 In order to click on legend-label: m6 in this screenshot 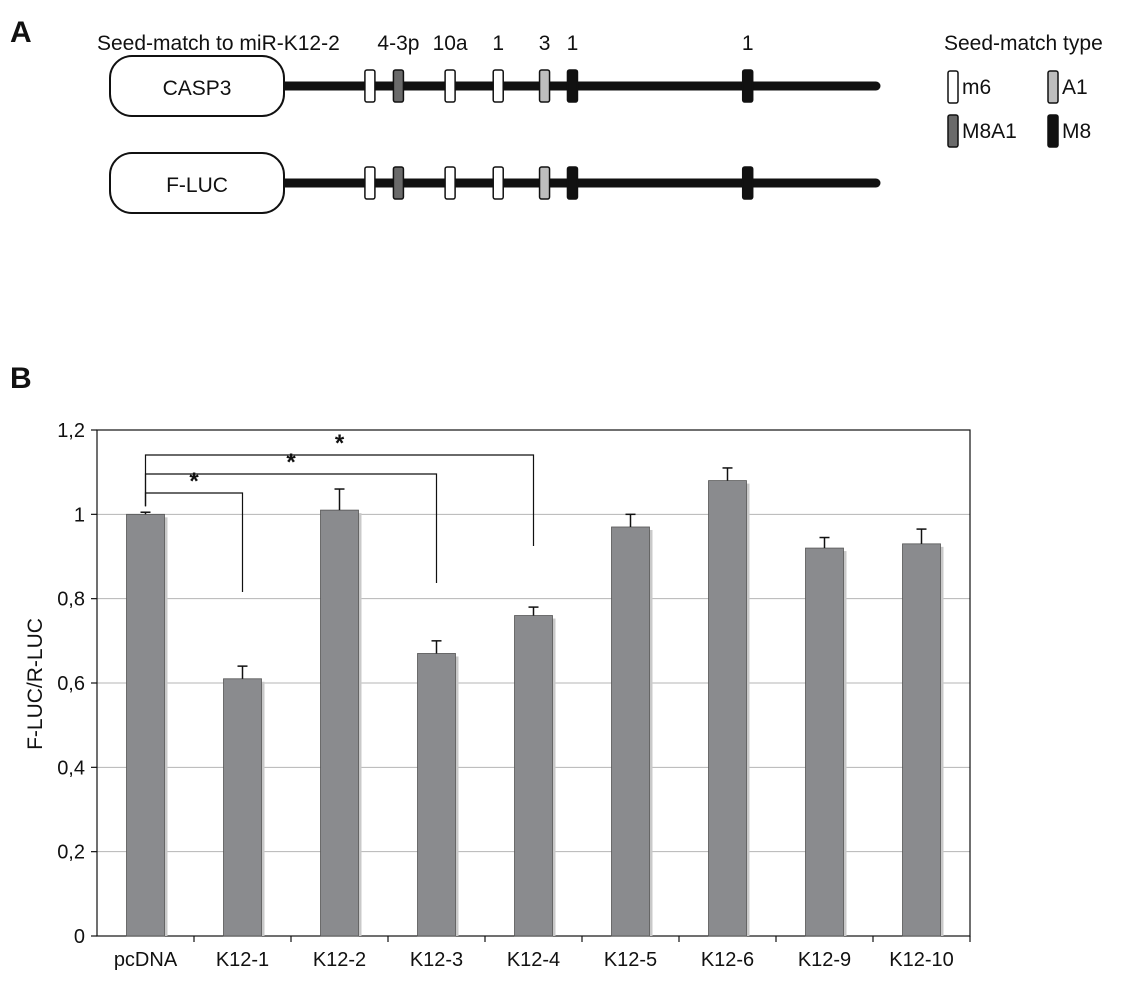, I will do `click(976, 87)`.